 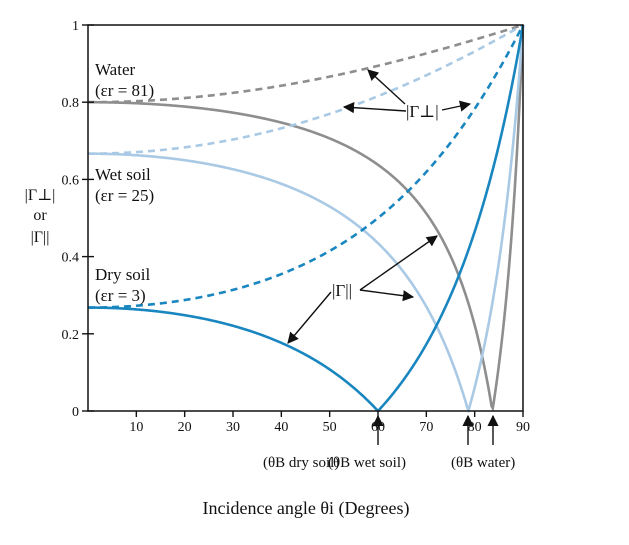 I want to click on wet-soil-label: Wet soil, so click(x=123, y=174).